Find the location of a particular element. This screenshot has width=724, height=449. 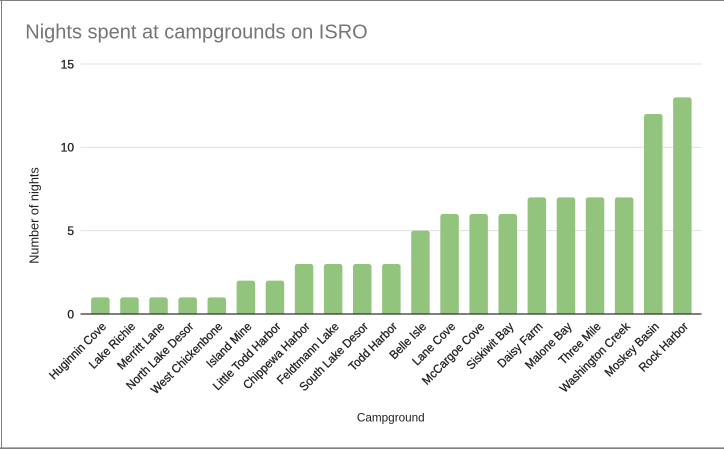

svg-text: 15 is located at coordinates (68, 64).